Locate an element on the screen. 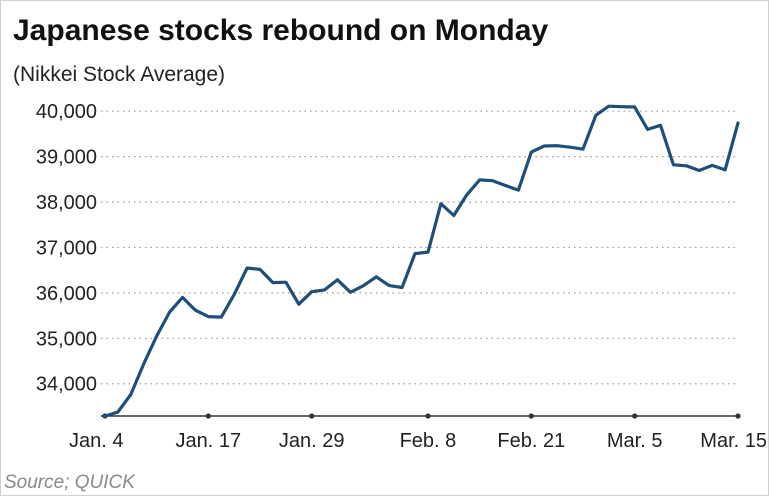 This screenshot has height=497, width=769. x-tick-label: Feb. 8 is located at coordinates (428, 441).